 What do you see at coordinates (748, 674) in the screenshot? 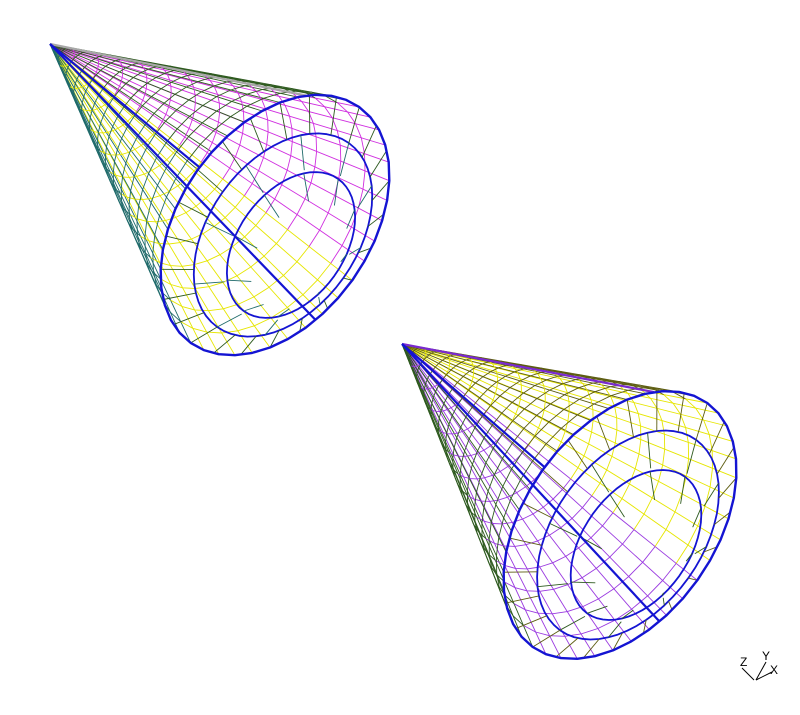
I see `triad-z-stroke` at bounding box center [748, 674].